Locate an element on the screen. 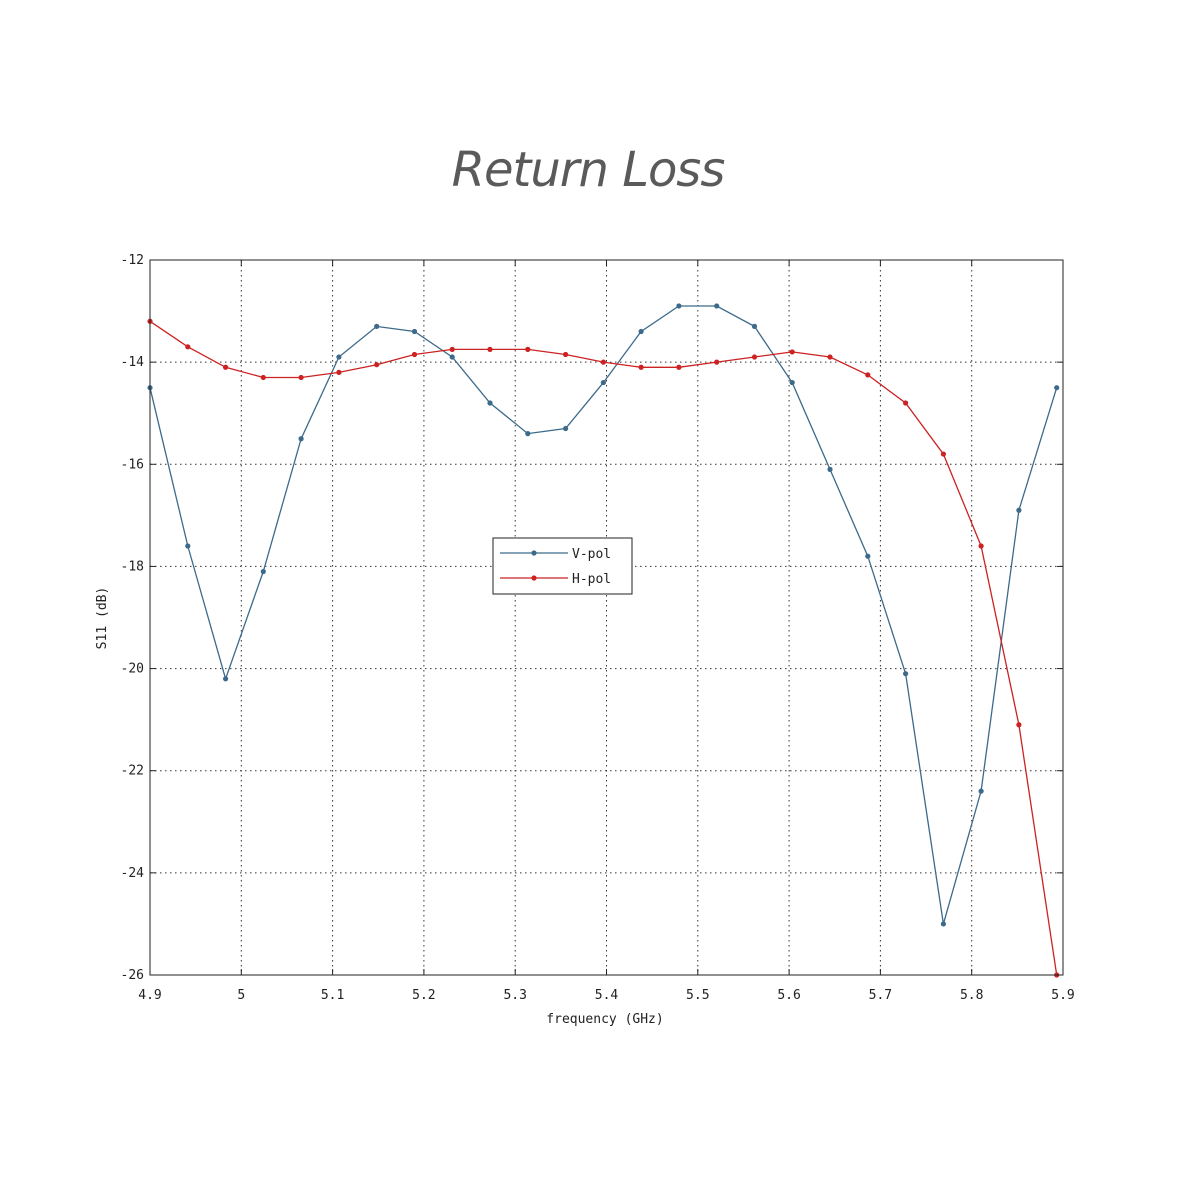 This screenshot has width=1200, height=1200. x-tick-label: 5 is located at coordinates (241, 995).